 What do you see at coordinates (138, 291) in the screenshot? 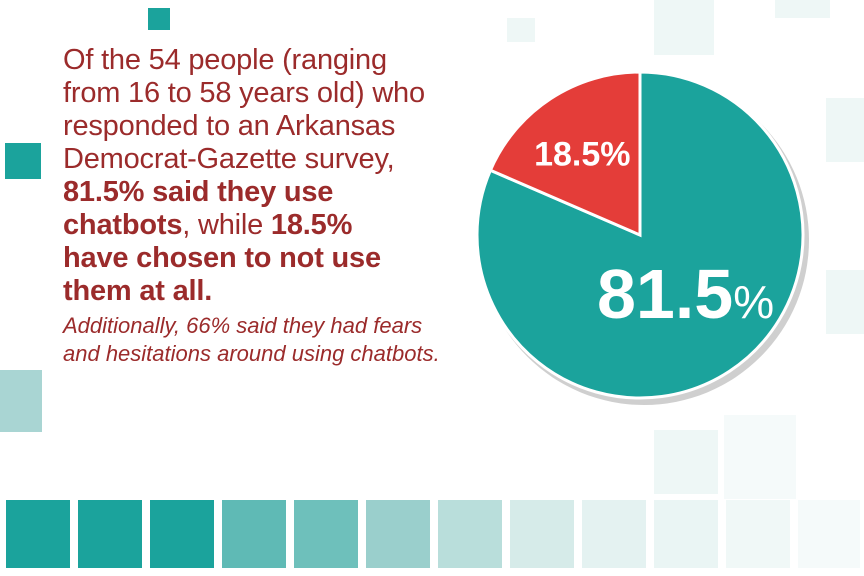
I see `bold-text: them at all.` at bounding box center [138, 291].